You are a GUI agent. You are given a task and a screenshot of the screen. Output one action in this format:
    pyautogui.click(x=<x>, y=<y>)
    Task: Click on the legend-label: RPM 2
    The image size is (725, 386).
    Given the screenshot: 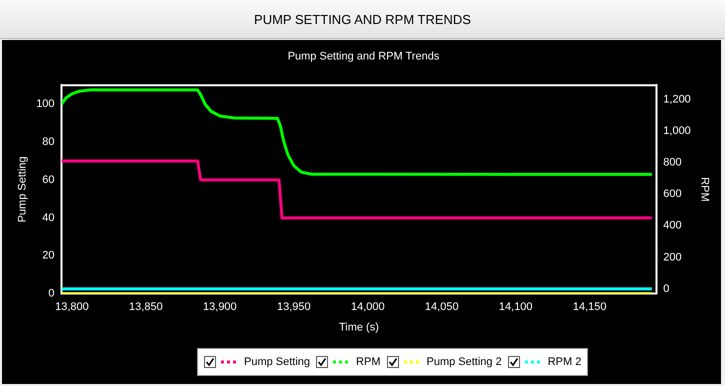 What is the action you would take?
    pyautogui.click(x=565, y=362)
    